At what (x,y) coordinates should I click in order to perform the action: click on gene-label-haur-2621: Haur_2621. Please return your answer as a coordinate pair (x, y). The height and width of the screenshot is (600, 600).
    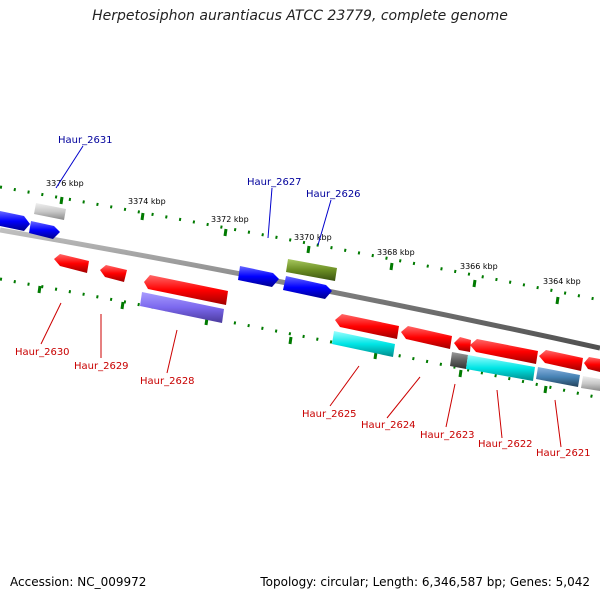
    Looking at the image, I should click on (563, 453).